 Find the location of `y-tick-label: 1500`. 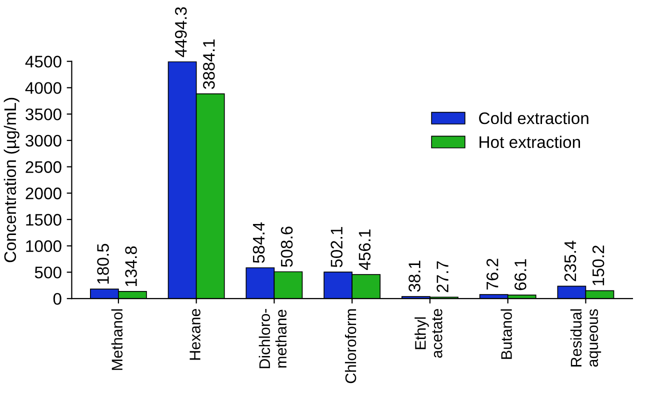

y-tick-label: 1500 is located at coordinates (44, 220).